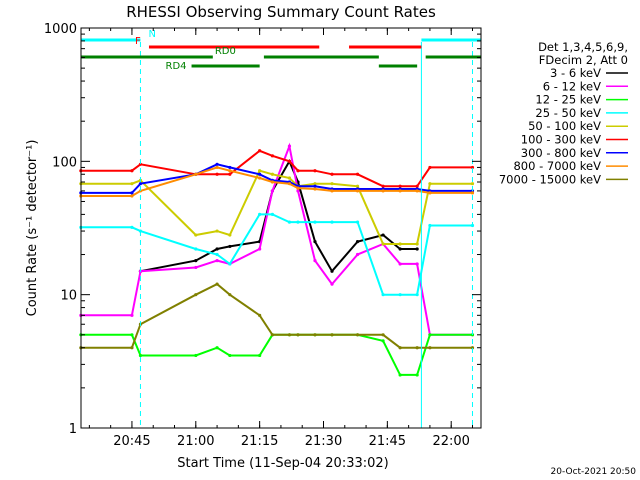  I want to click on x-tick-label: 21:00, so click(195, 441).